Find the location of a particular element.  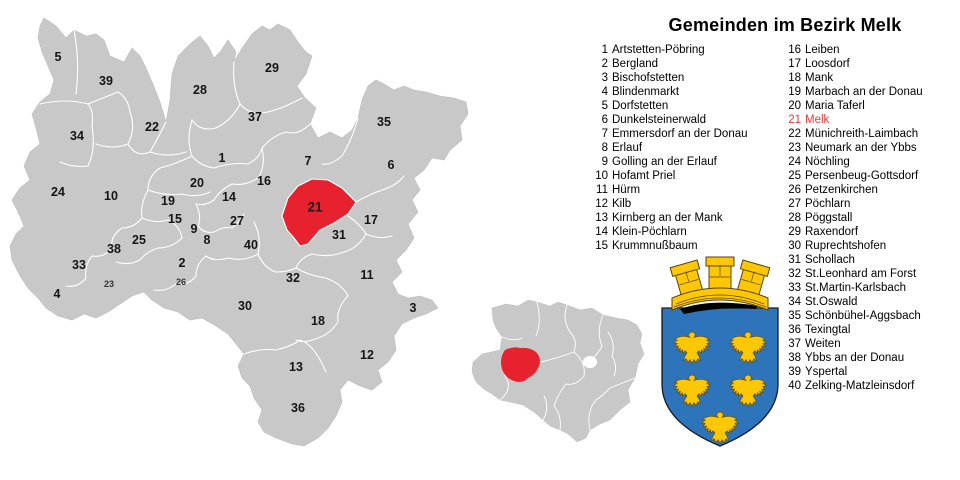

municipality-item: 2 Bergland is located at coordinates (630, 64).